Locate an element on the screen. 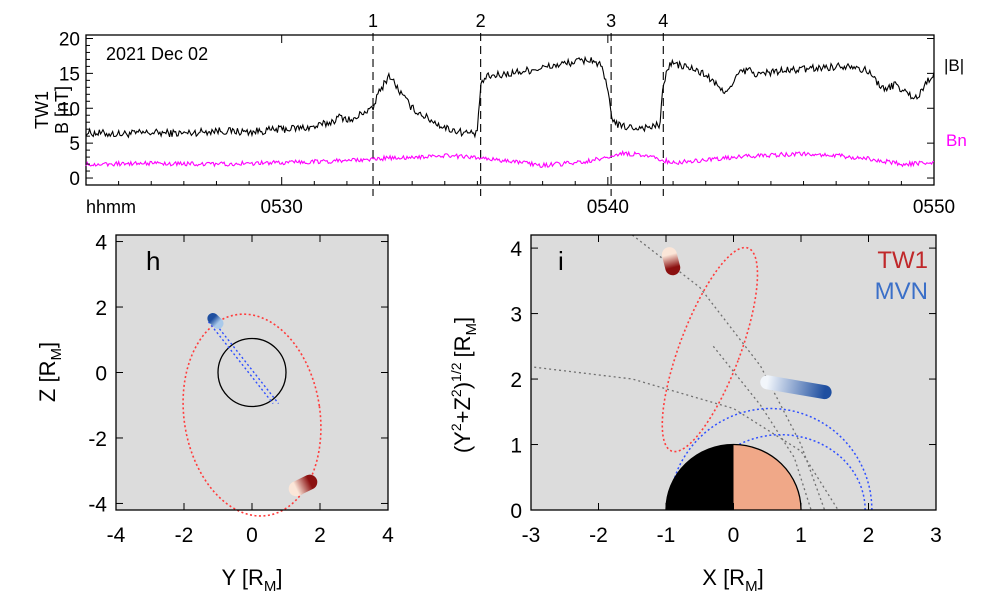  y-tick-label: 1 is located at coordinates (516, 446).